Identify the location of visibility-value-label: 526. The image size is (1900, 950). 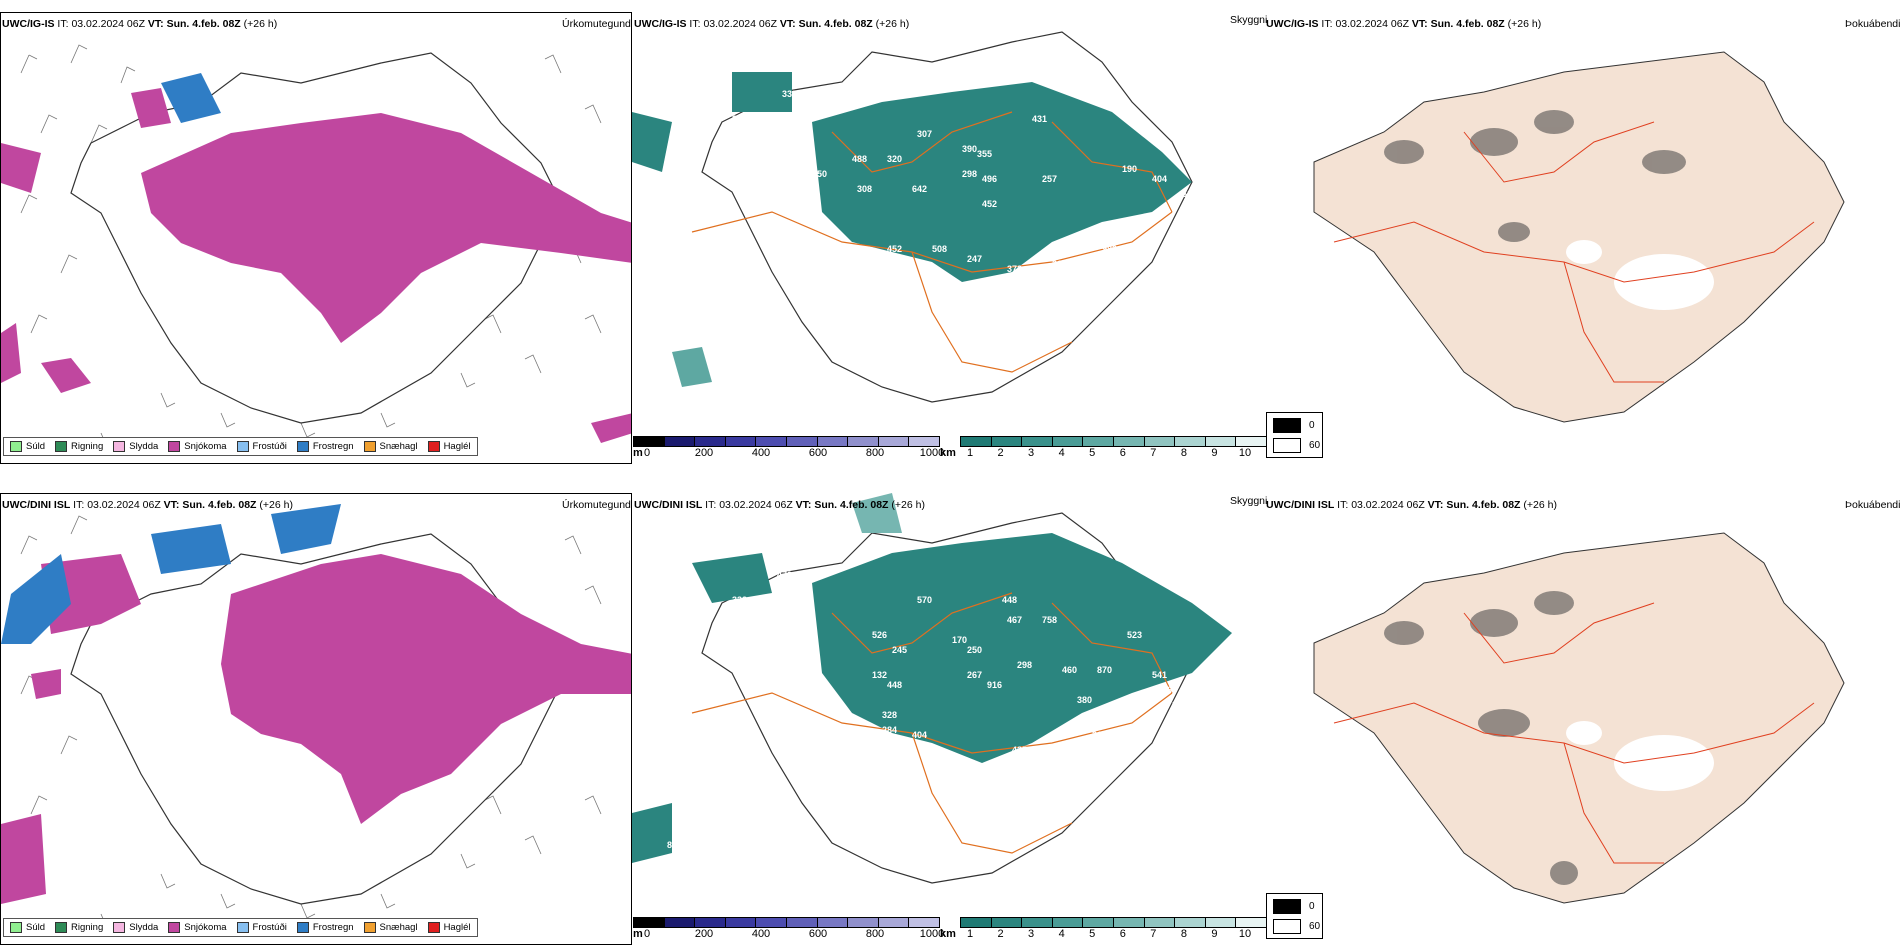
(879, 635).